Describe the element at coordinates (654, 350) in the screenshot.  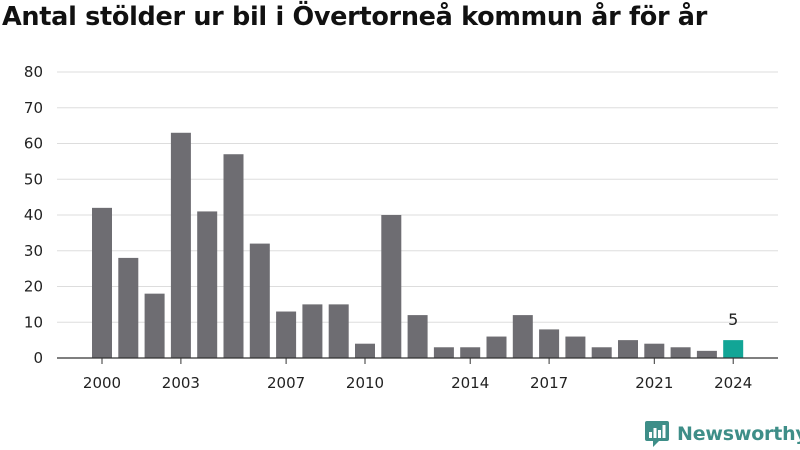
I see `bar-2021` at that location.